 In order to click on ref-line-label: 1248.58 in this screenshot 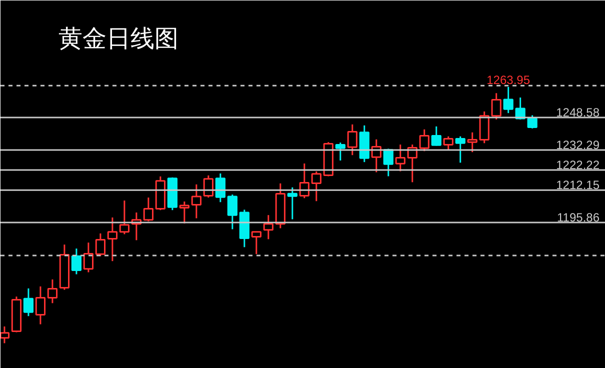, I will do `click(578, 112)`.